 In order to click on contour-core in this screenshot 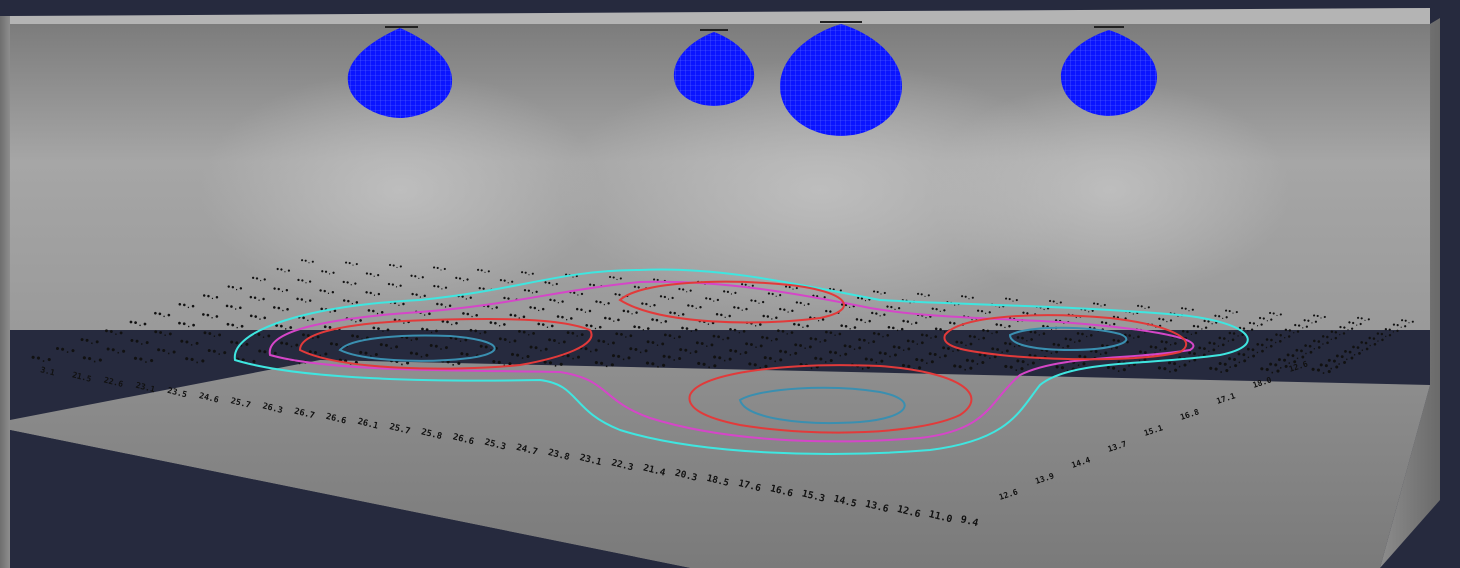, I will do `click(417, 348)`.